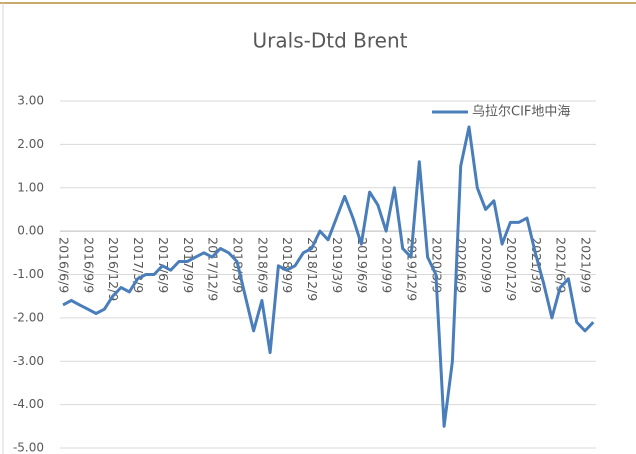 The image size is (636, 454). Describe the element at coordinates (28, 317) in the screenshot. I see `y-tick-label: -2.00` at that location.